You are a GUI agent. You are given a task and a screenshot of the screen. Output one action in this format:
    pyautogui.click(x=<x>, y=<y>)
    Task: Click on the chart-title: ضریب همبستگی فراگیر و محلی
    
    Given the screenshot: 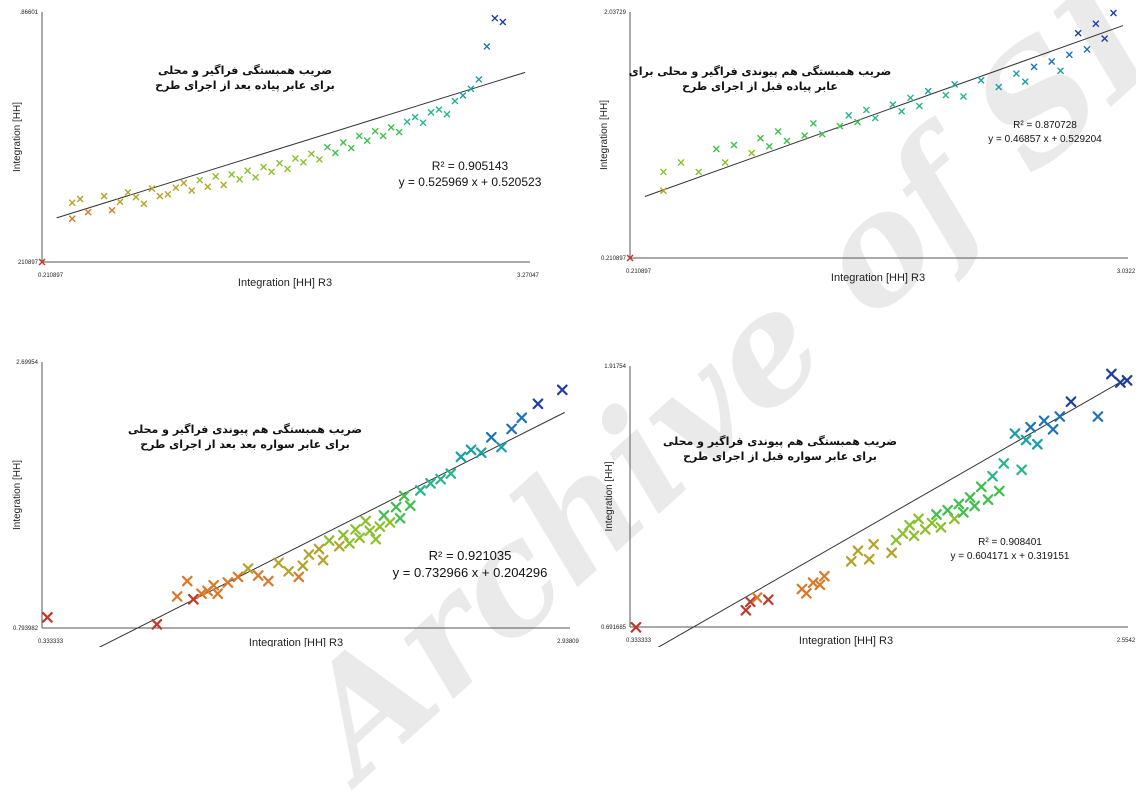 What is the action you would take?
    pyautogui.click(x=245, y=70)
    